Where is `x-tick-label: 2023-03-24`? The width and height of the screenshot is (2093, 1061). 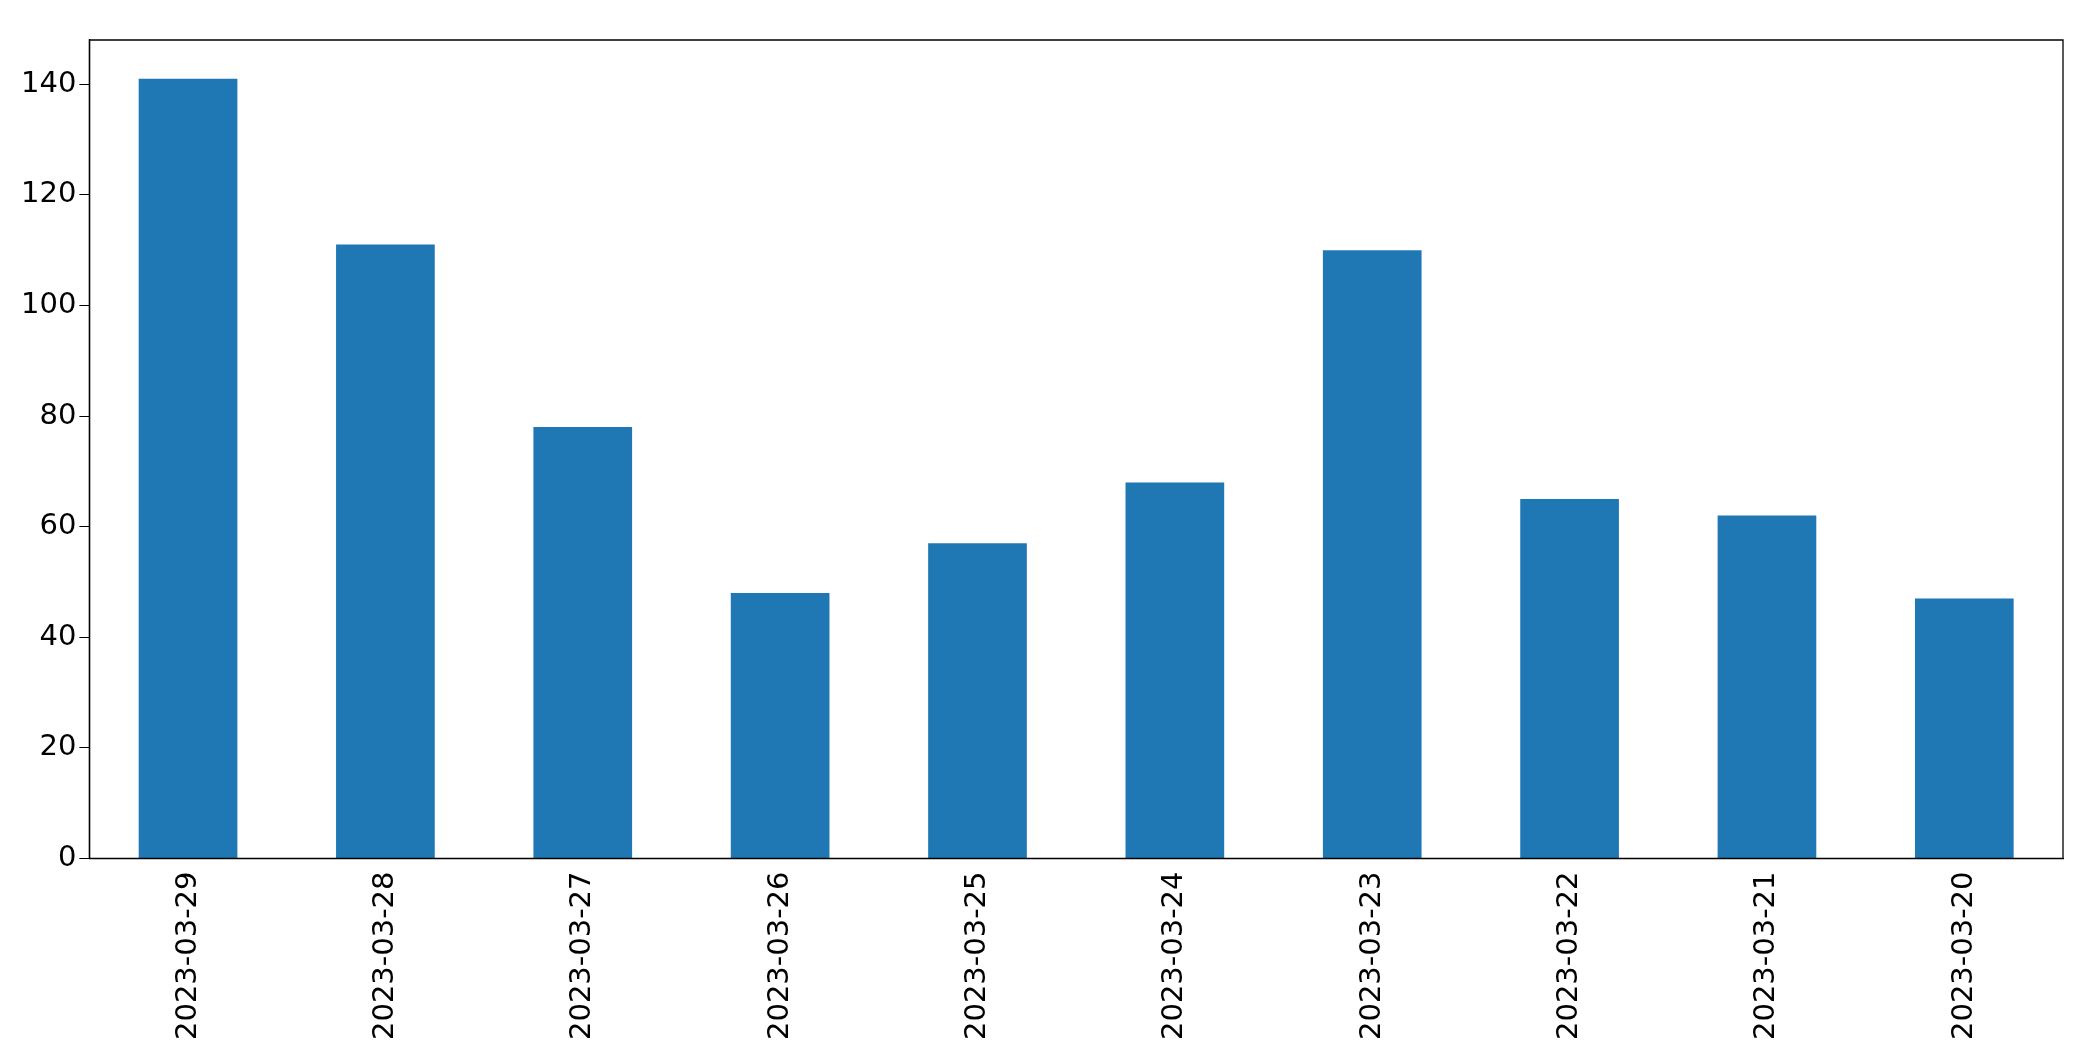 x-tick-label: 2023-03-24 is located at coordinates (1172, 956).